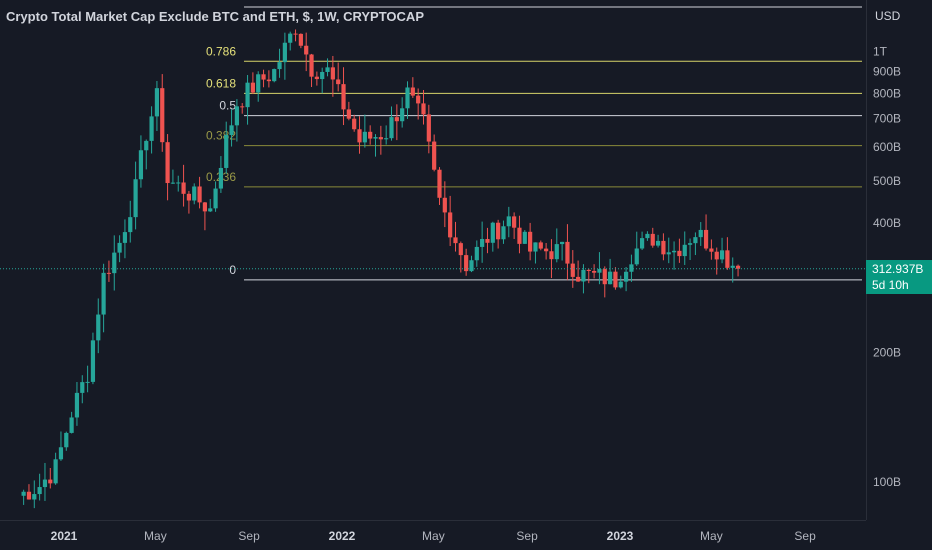 The image size is (932, 550). Describe the element at coordinates (887, 147) in the screenshot. I see `y-tick-label: 600B` at that location.